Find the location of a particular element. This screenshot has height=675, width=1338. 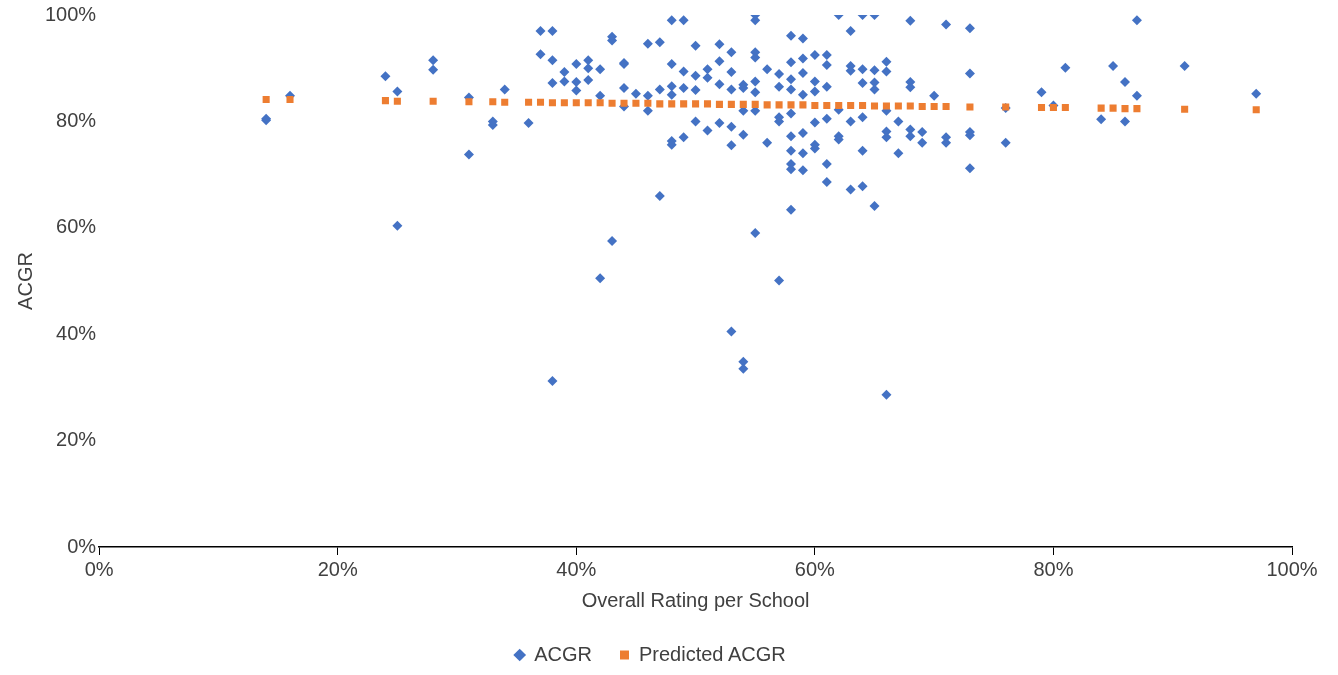

x-tick-label: 0% is located at coordinates (99, 568).